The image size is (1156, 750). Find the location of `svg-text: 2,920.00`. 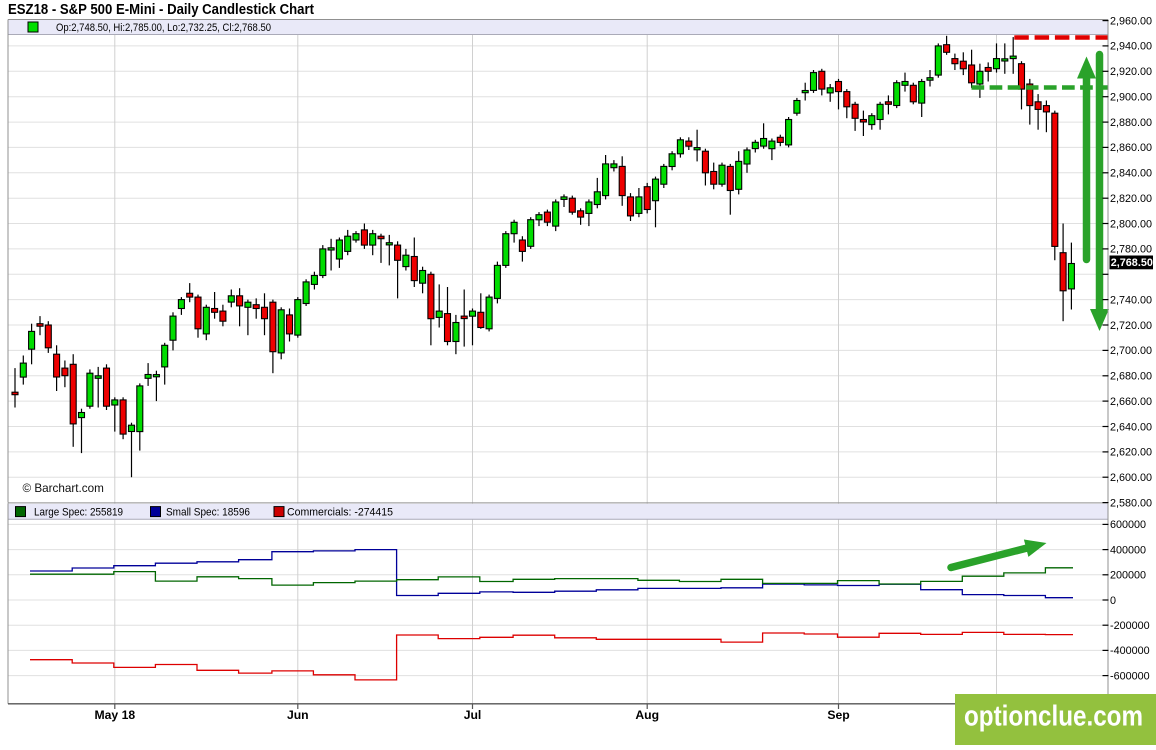

svg-text: 2,920.00 is located at coordinates (1131, 72).